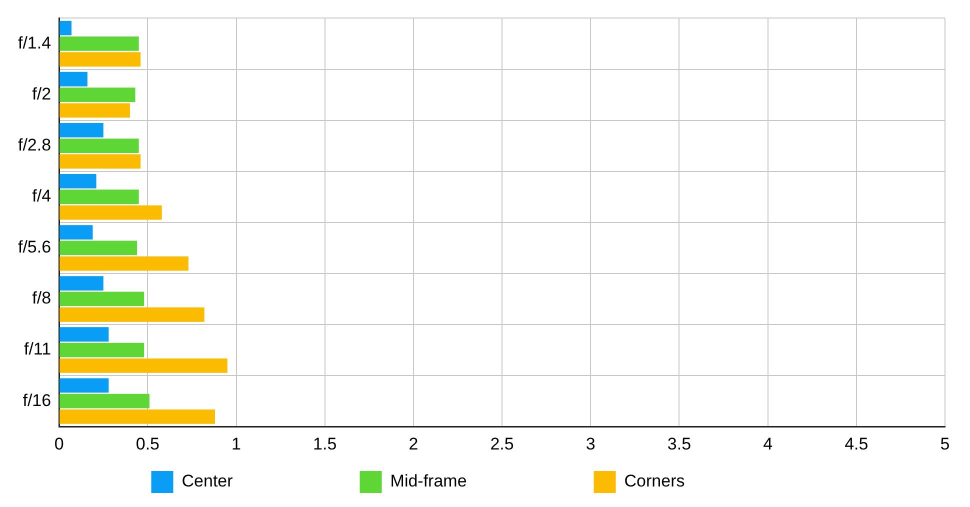 The image size is (970, 507). What do you see at coordinates (35, 145) in the screenshot?
I see `y-tick-label: f/2.8` at bounding box center [35, 145].